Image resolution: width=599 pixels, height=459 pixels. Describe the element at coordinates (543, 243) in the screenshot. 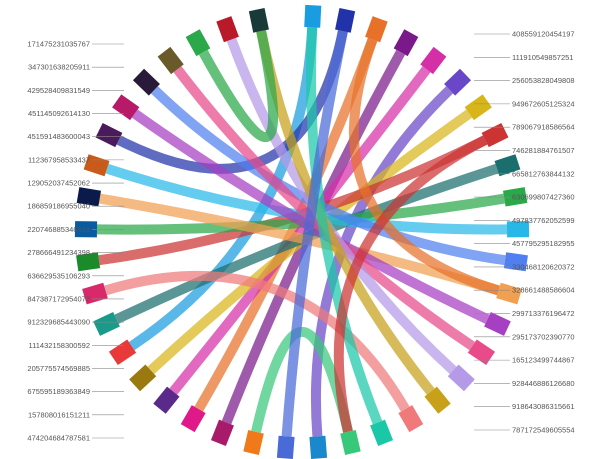

I see `right-label: 457795295182955⁠⁠⁠` at that location.